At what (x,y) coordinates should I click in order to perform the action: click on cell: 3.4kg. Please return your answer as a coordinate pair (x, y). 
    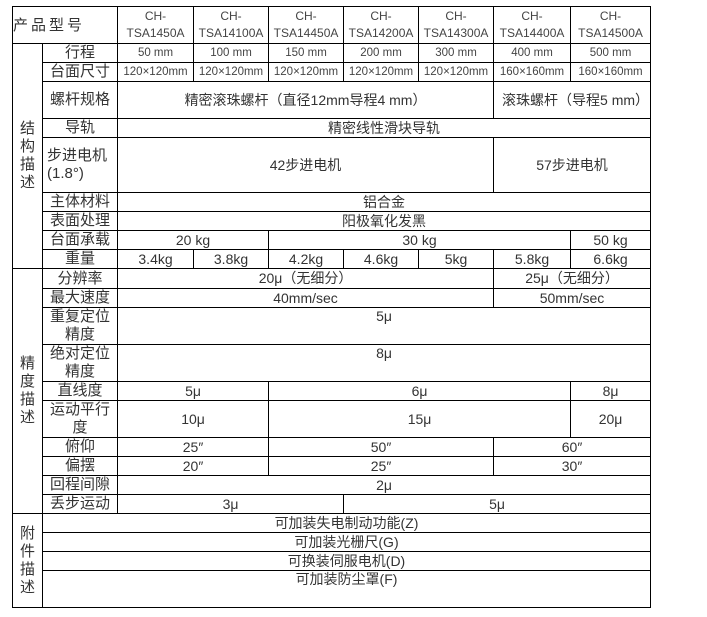
    Looking at the image, I should click on (156, 259).